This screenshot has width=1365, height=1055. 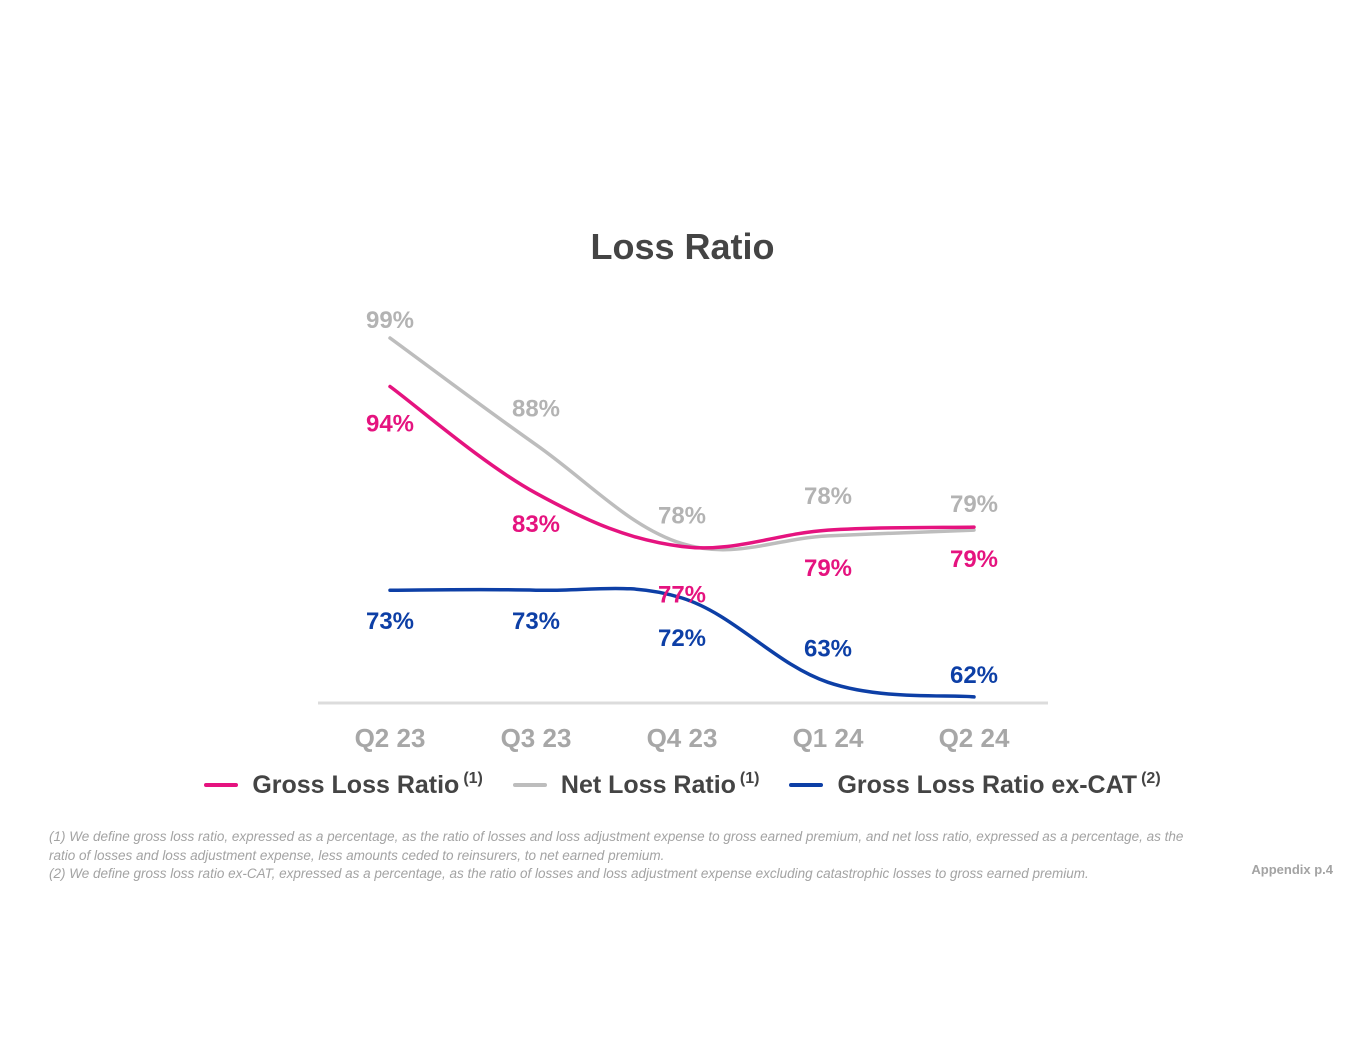 I want to click on x-tick-label: Q3 23, so click(x=536, y=738).